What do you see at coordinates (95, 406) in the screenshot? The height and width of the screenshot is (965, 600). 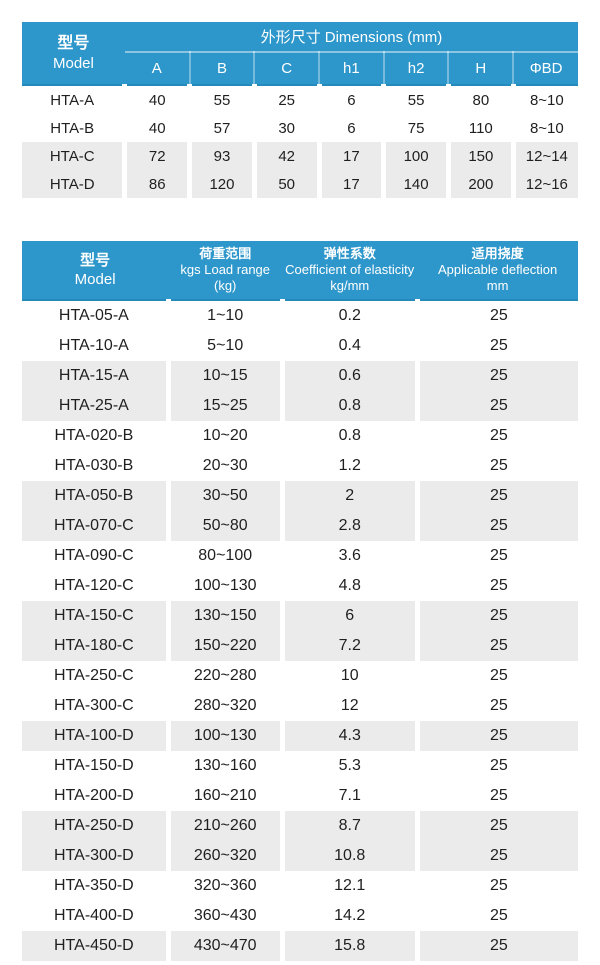 I see `model-cell: HTA-25-A` at bounding box center [95, 406].